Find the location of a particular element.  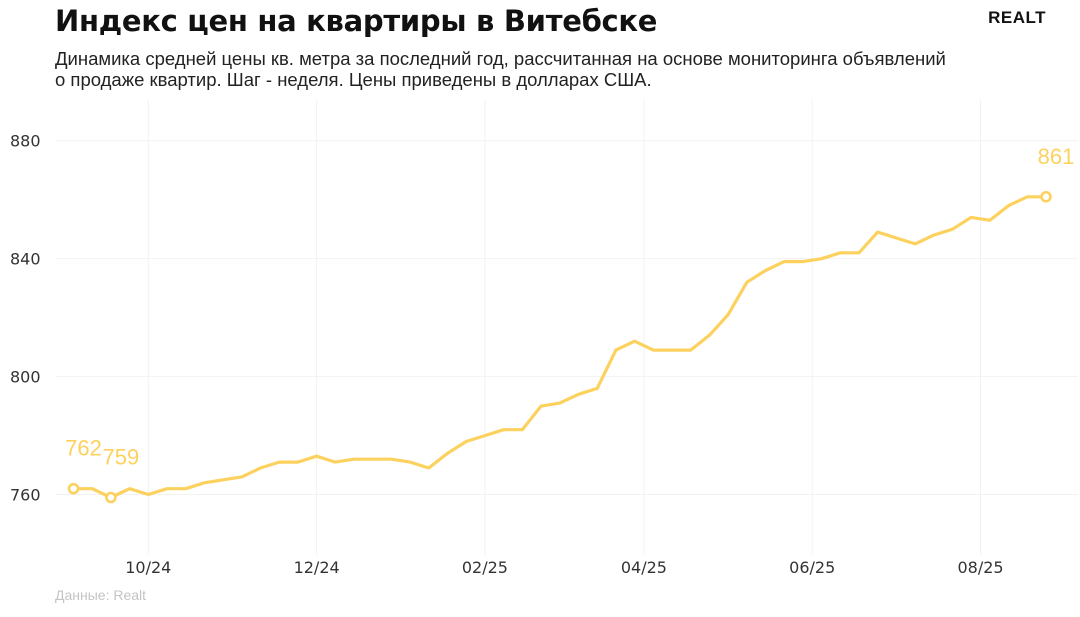

y-tick-label: 800 is located at coordinates (25, 377).